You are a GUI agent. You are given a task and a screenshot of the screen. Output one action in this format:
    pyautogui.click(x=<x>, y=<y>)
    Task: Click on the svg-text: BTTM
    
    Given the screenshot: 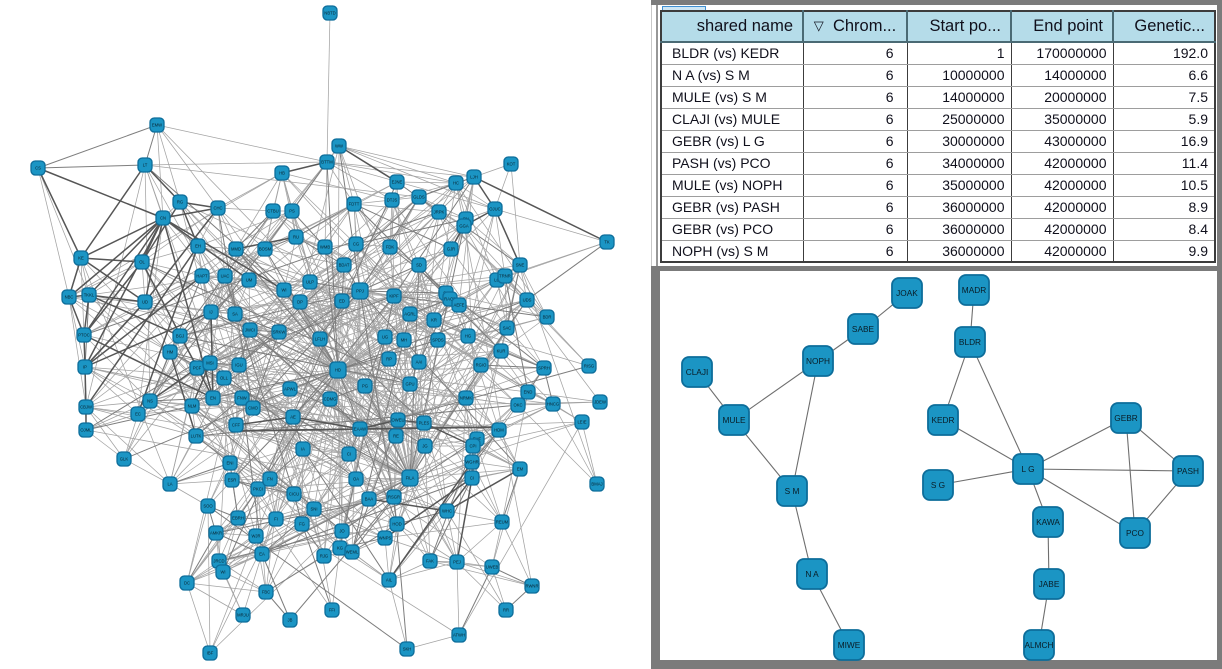 What is the action you would take?
    pyautogui.click(x=327, y=162)
    